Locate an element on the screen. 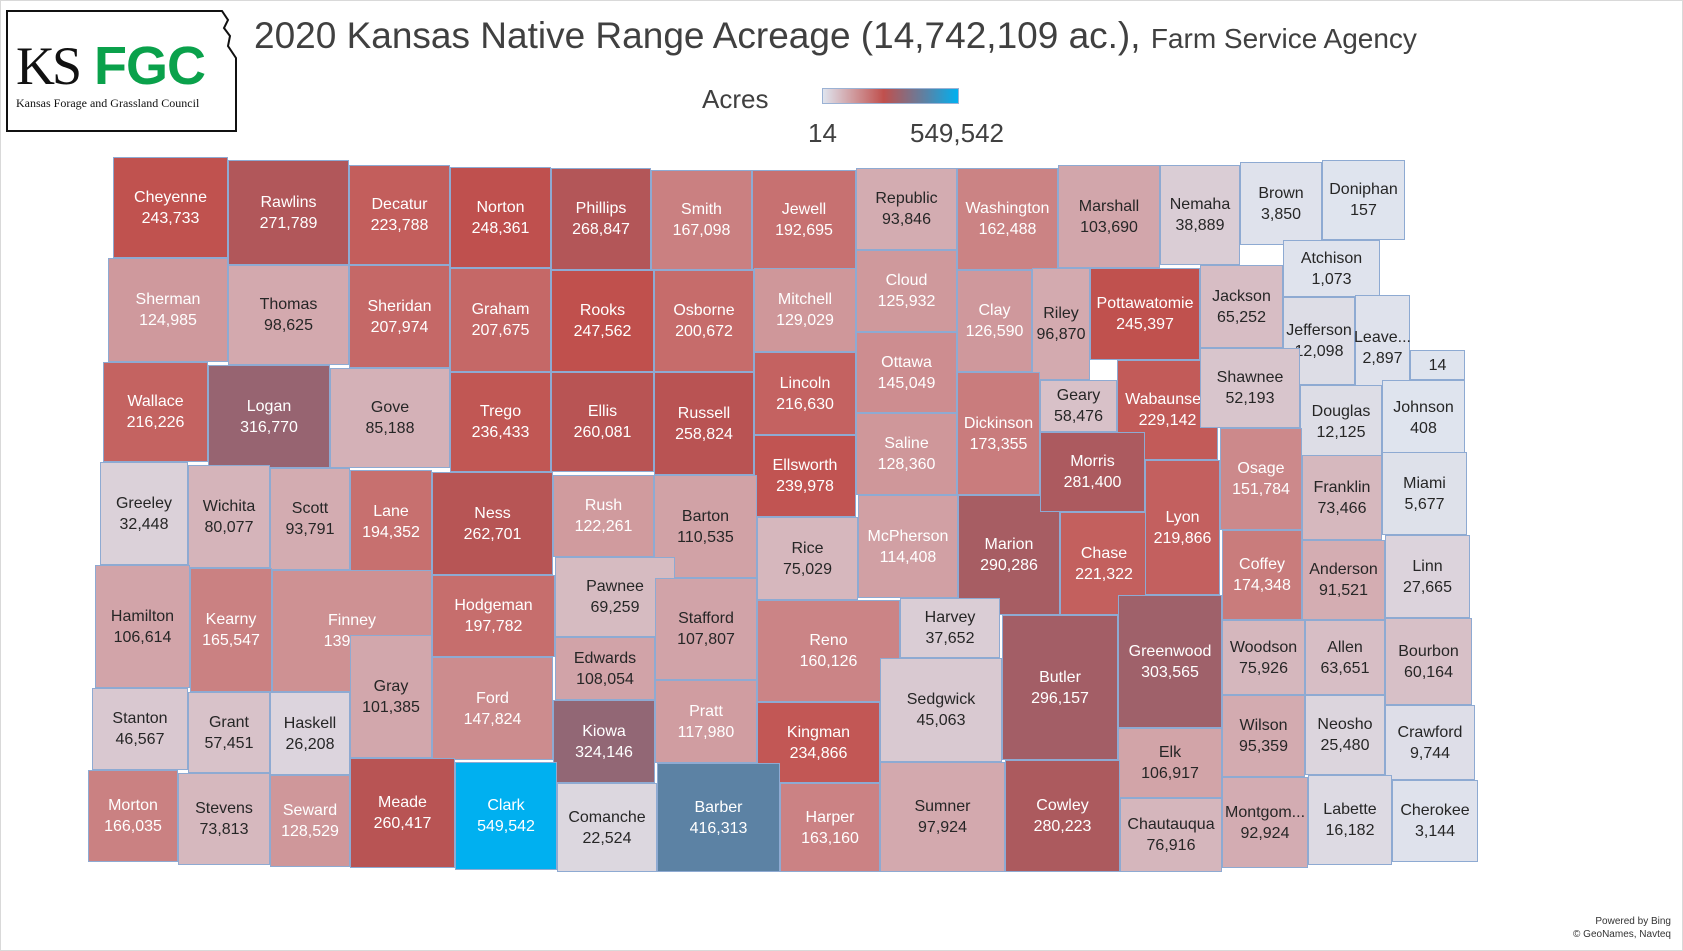 Image resolution: width=1683 pixels, height=951 pixels. county-morton: Morton 166,035 is located at coordinates (133, 816).